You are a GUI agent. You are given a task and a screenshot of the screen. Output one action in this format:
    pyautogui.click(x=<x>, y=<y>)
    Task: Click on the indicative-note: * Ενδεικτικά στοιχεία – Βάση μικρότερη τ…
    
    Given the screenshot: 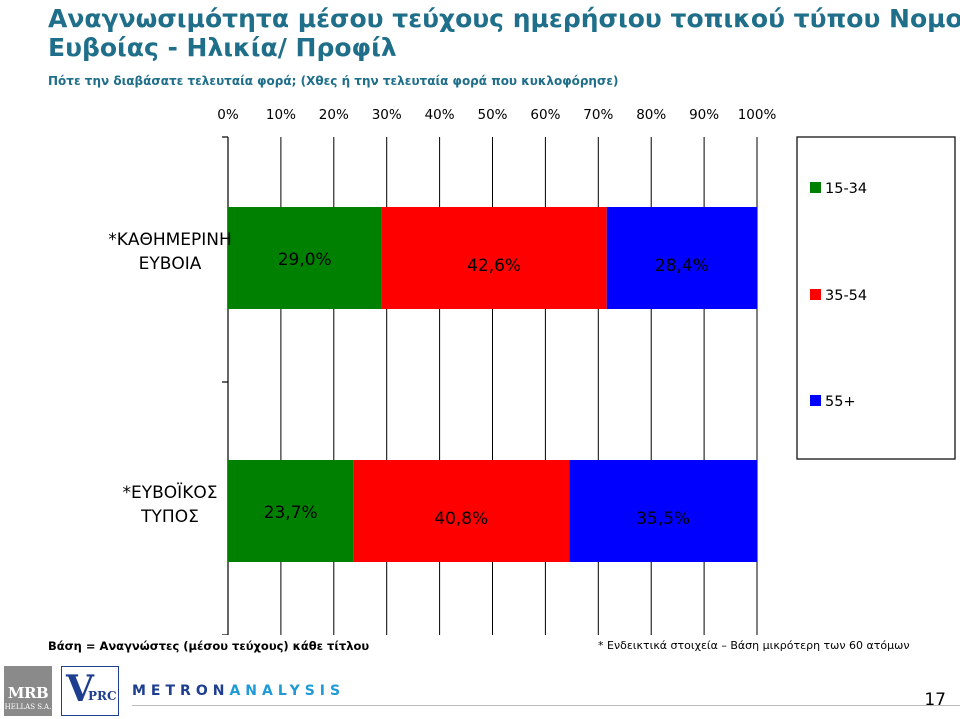 What is the action you would take?
    pyautogui.click(x=754, y=645)
    